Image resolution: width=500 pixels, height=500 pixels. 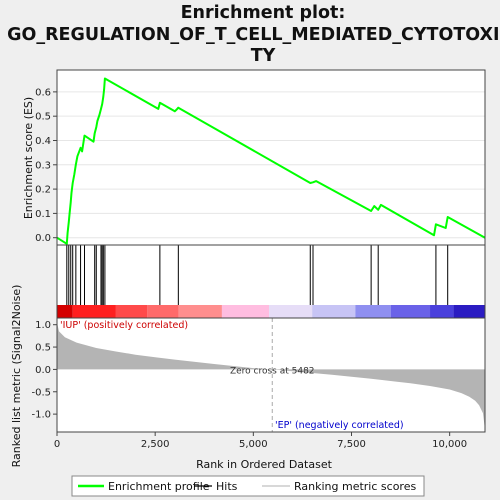 I want to click on es-y-tick-label: 0.5, so click(x=43, y=117).